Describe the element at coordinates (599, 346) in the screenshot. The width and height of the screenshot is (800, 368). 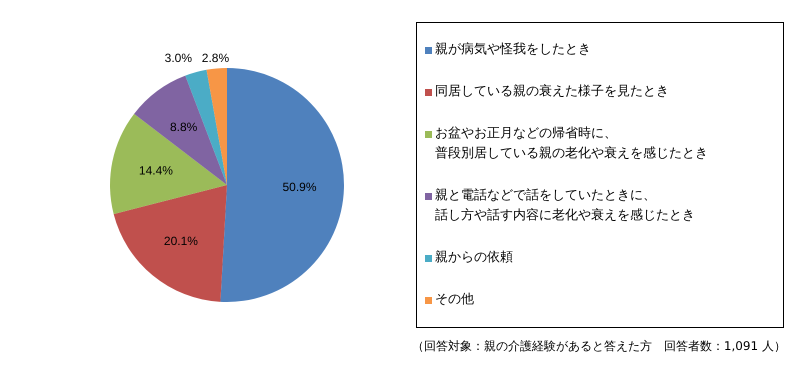
I see `text: （回答対象：親の介護経験があると答えた方 回答者数：1,091 人）` at that location.